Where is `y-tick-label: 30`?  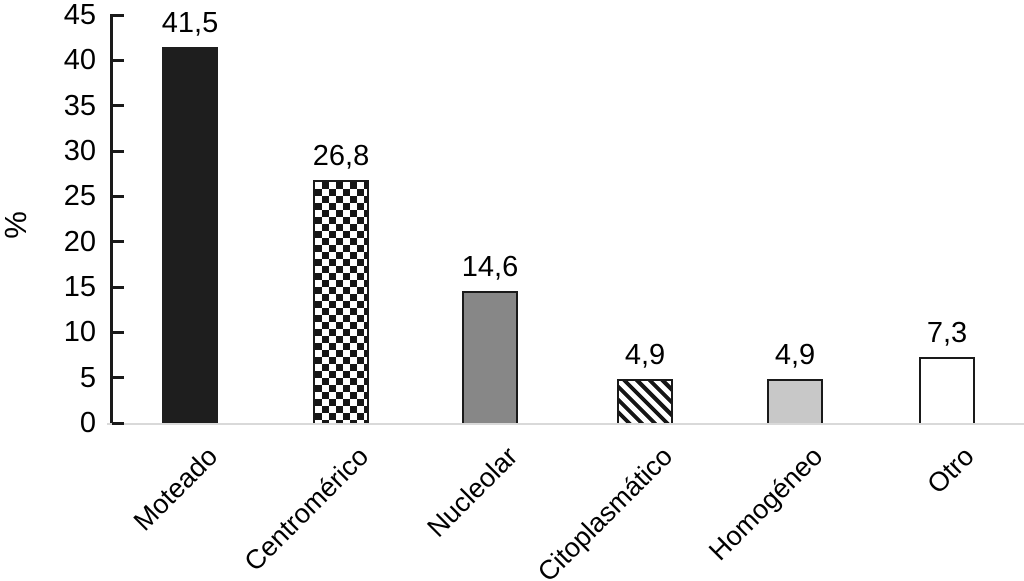 y-tick-label: 30 is located at coordinates (79, 151).